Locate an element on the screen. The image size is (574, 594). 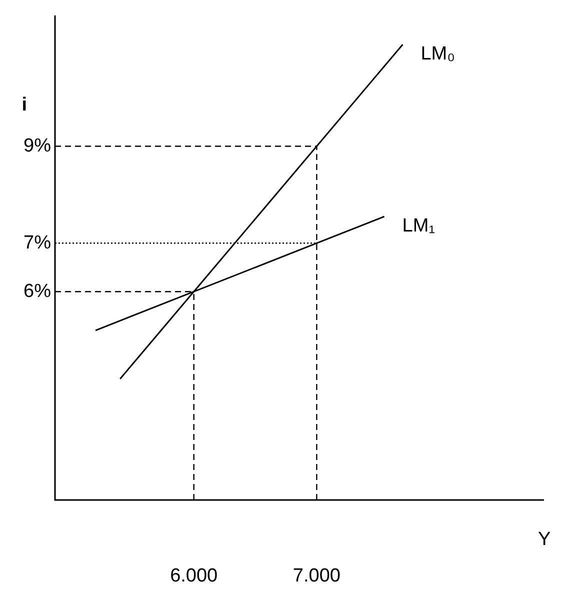
series-label: LM₁ is located at coordinates (419, 226).